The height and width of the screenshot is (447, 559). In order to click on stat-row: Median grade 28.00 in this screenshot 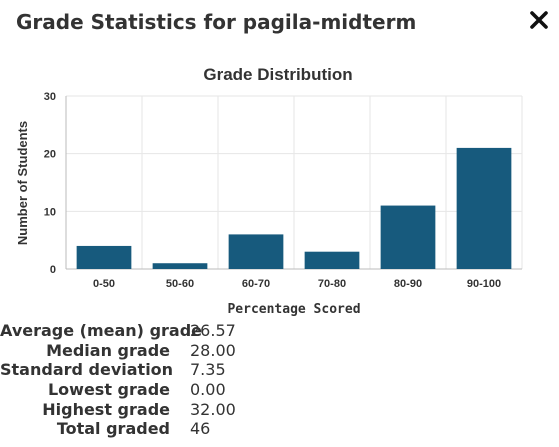, I will do `click(118, 351)`.